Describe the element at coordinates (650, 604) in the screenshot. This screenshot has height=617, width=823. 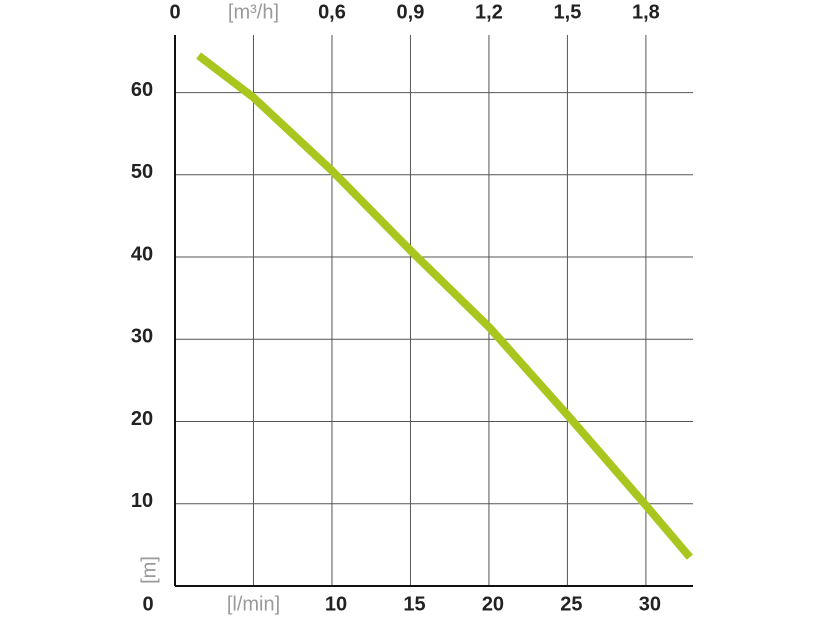
I see `x-tick-label: 30` at that location.